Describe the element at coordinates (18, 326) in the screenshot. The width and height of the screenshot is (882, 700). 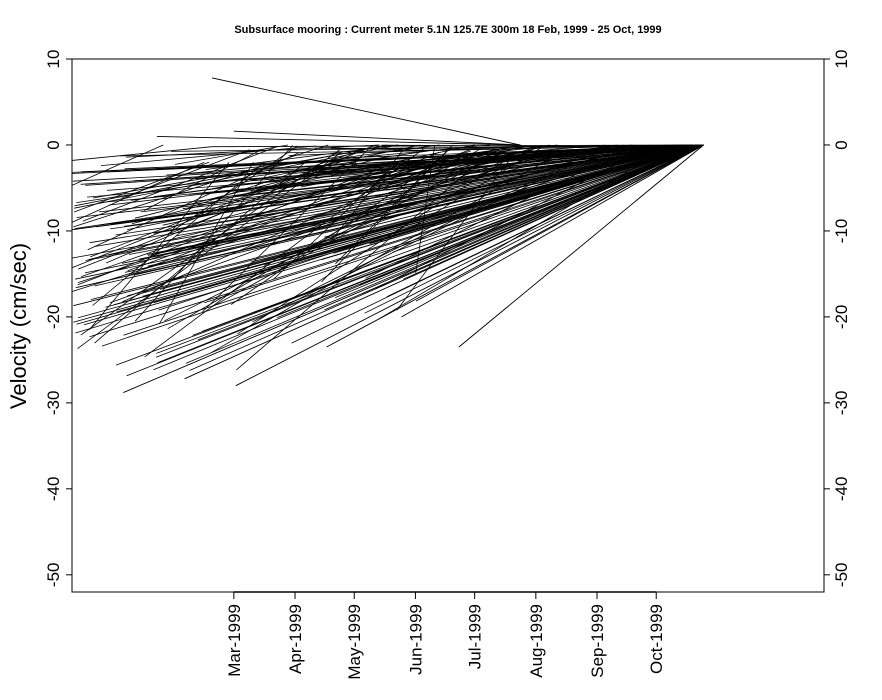
I see `y-axis-label: Velocity (cm/sec)` at that location.